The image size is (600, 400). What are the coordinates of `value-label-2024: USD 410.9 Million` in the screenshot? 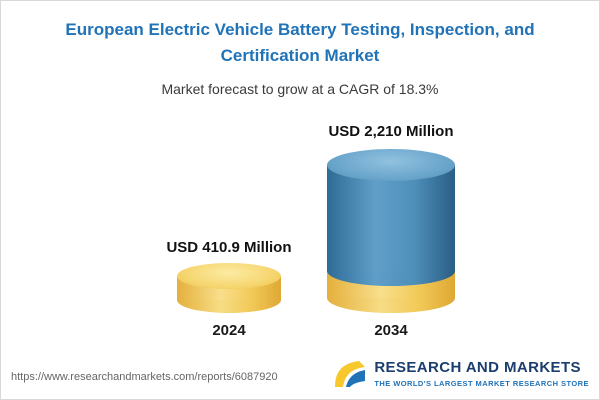 It's located at (229, 247).